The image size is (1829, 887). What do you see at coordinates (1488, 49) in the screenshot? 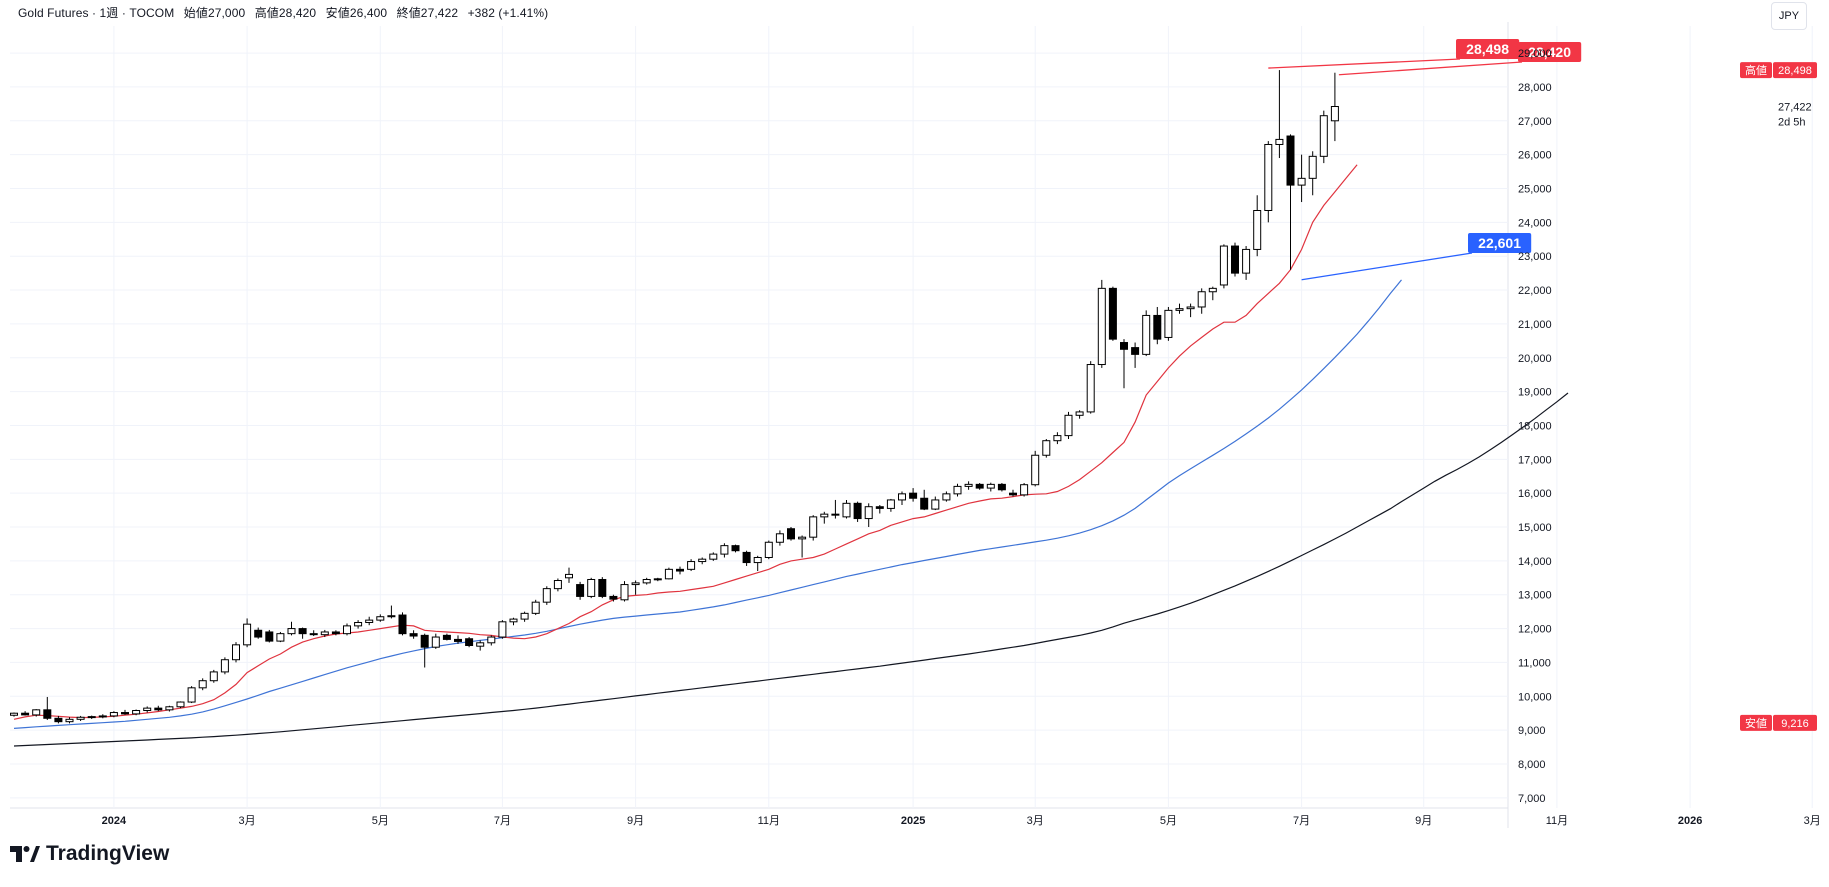
I see `high-badge-bg` at bounding box center [1488, 49].